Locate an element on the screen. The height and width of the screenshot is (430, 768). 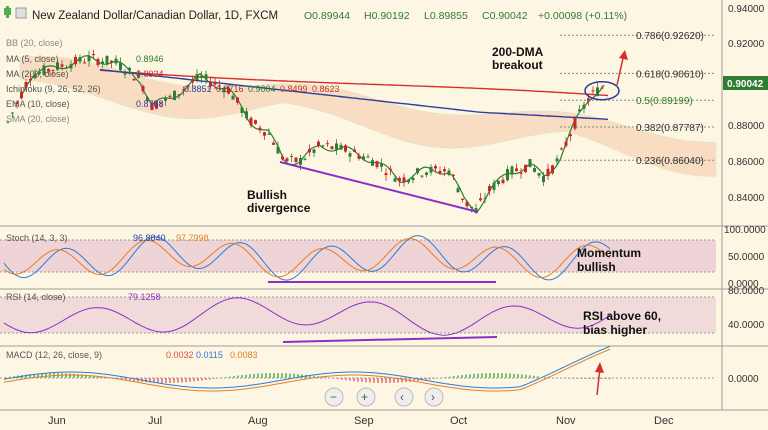
scroll-right-button is located at coordinates (434, 397).